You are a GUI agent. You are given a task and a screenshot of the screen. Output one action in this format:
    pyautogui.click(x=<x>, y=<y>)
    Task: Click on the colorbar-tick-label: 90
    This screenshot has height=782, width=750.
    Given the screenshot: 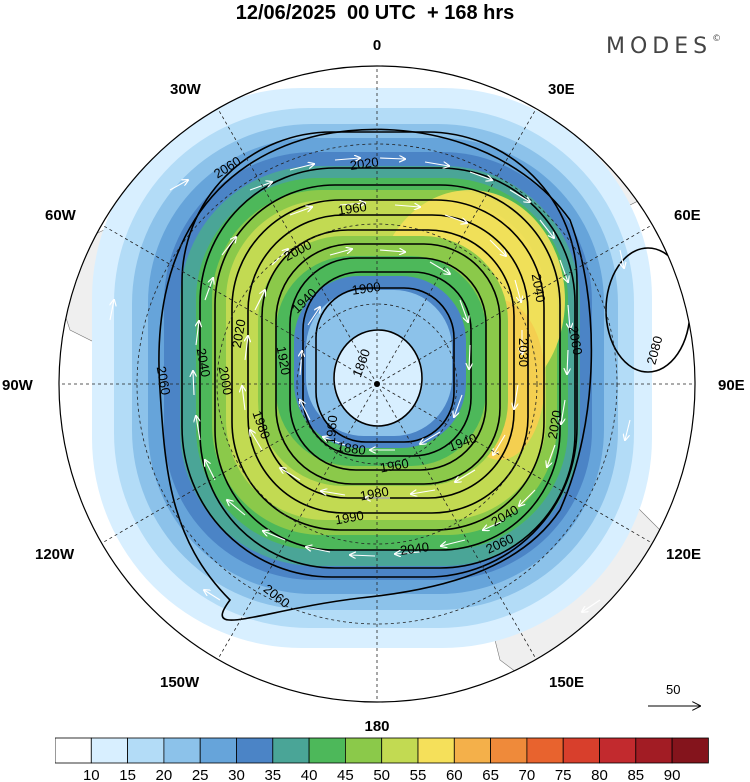 What is the action you would take?
    pyautogui.click(x=672, y=774)
    